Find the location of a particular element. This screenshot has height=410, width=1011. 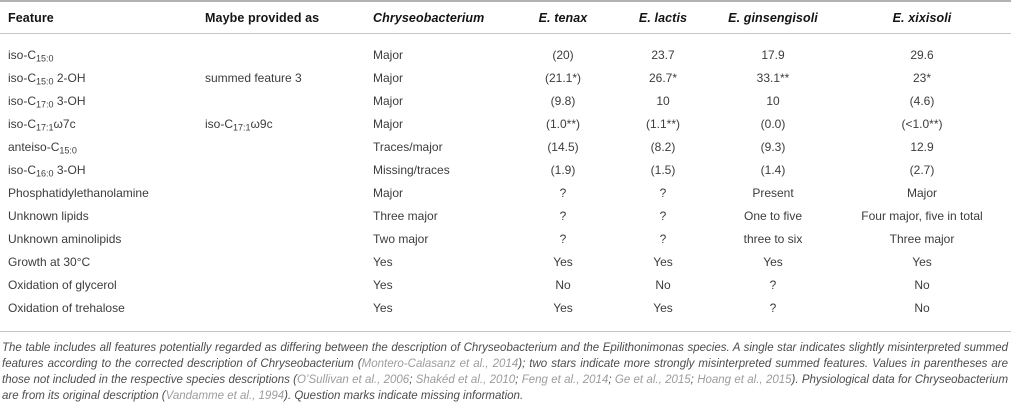

citation-link: Vandamme et al., 1994 is located at coordinates (225, 396).